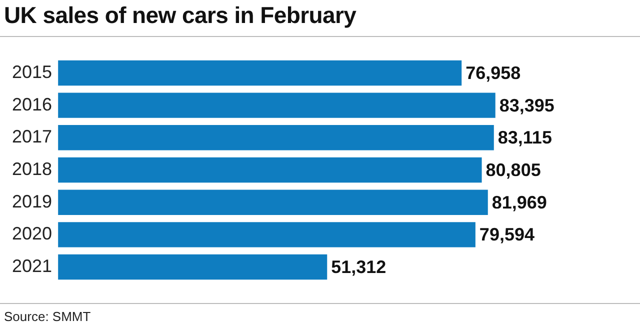 The image size is (640, 332). Describe the element at coordinates (506, 234) in the screenshot. I see `data-label: 79,594` at that location.